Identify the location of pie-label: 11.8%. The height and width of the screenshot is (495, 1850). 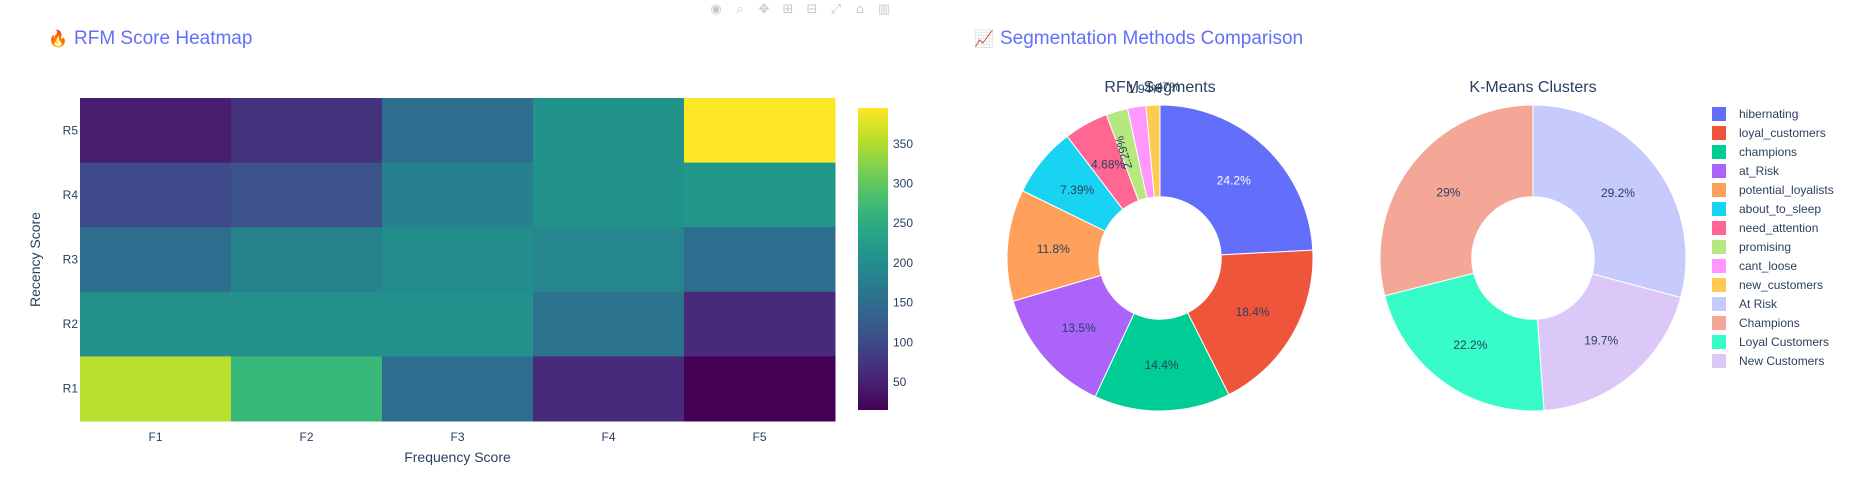
(1053, 249).